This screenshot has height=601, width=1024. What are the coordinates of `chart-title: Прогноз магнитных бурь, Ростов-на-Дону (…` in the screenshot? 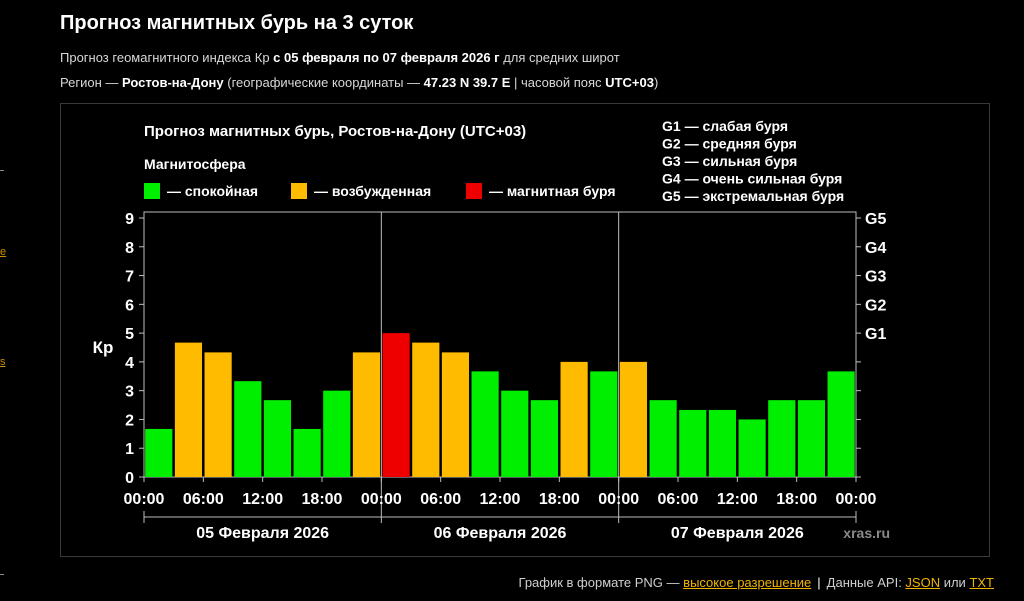 It's located at (335, 131).